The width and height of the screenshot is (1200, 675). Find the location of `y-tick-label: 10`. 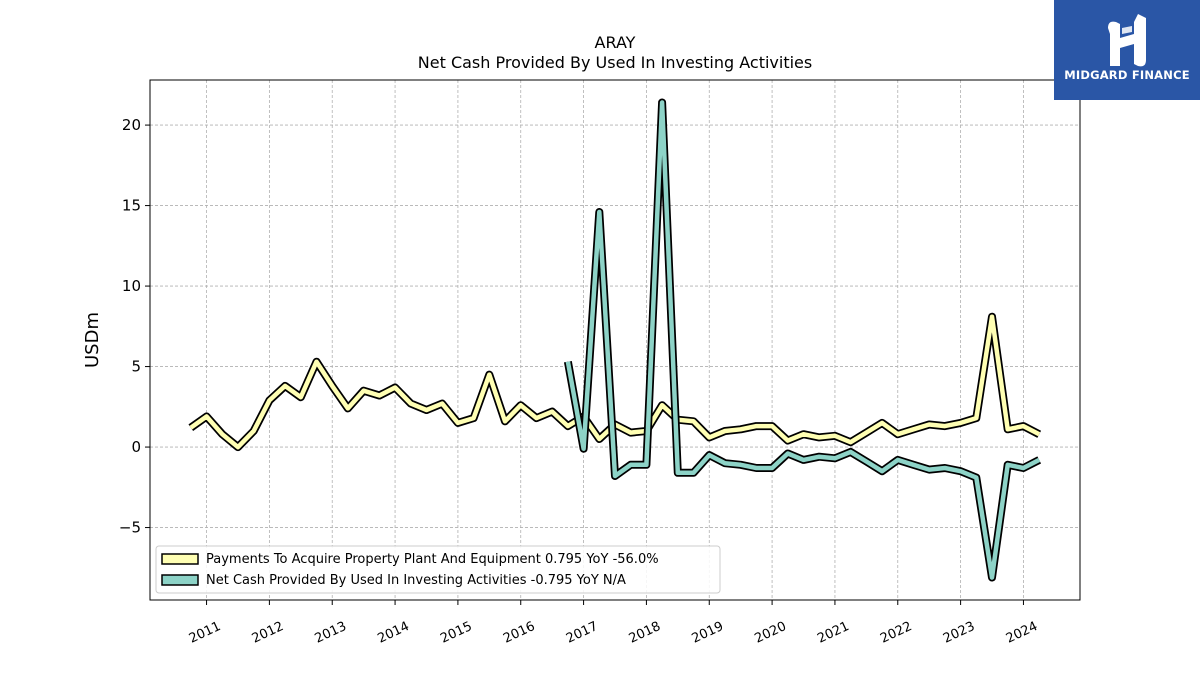

y-tick-label: 10 is located at coordinates (131, 286).